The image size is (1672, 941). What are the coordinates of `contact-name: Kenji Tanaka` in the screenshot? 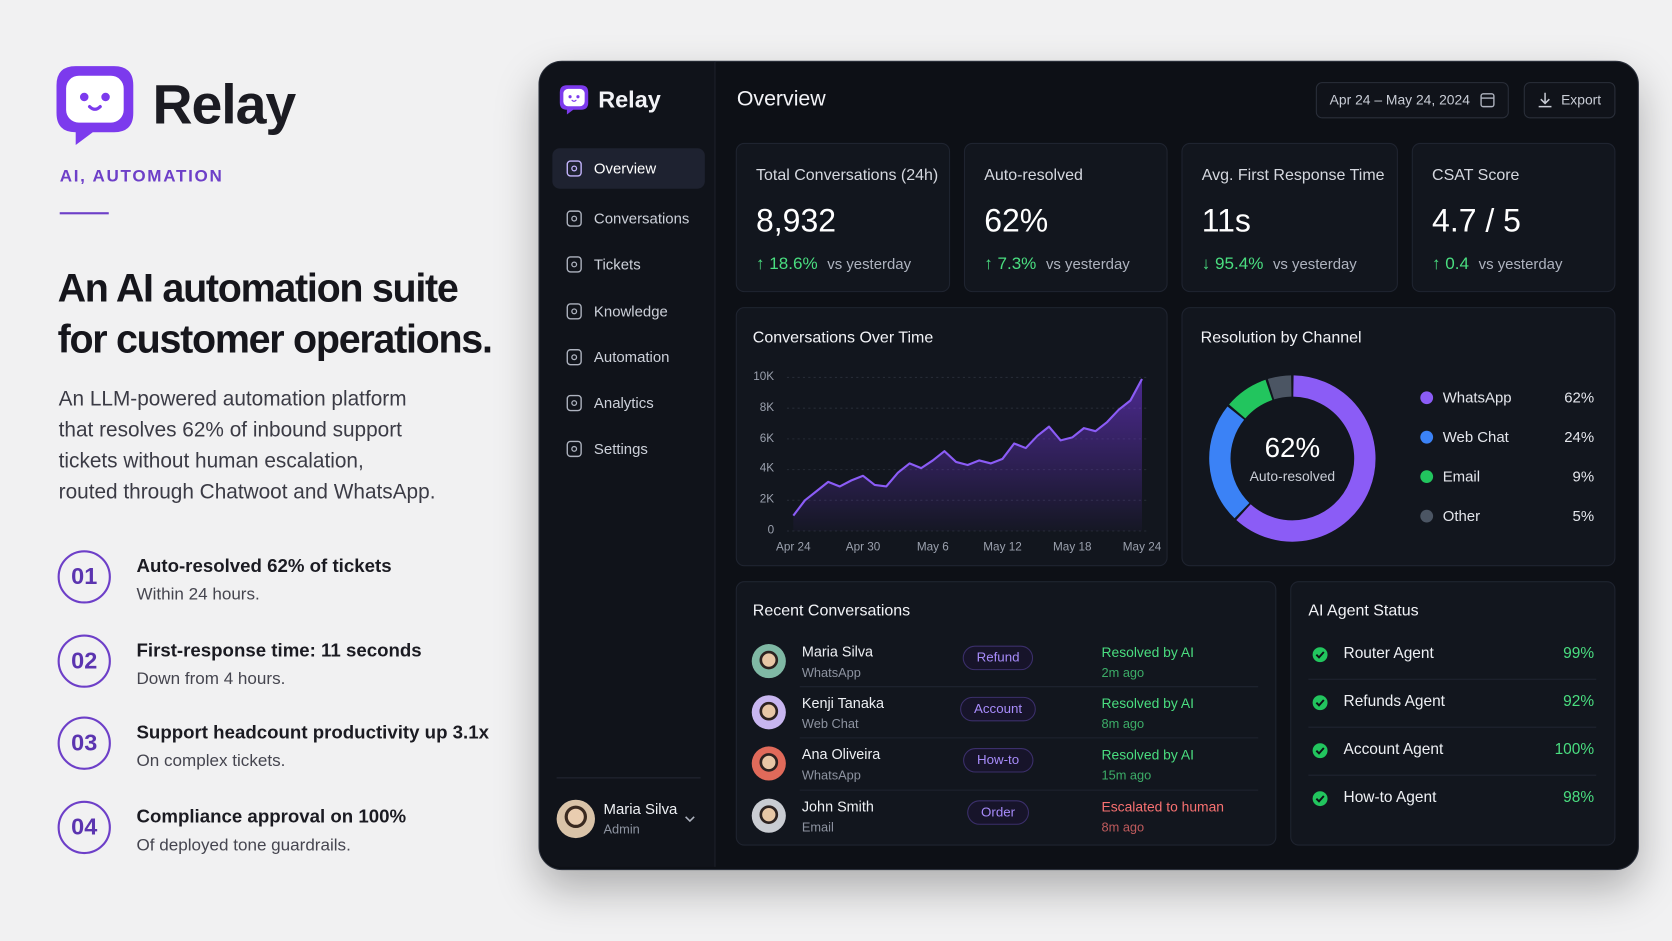 It's located at (843, 703).